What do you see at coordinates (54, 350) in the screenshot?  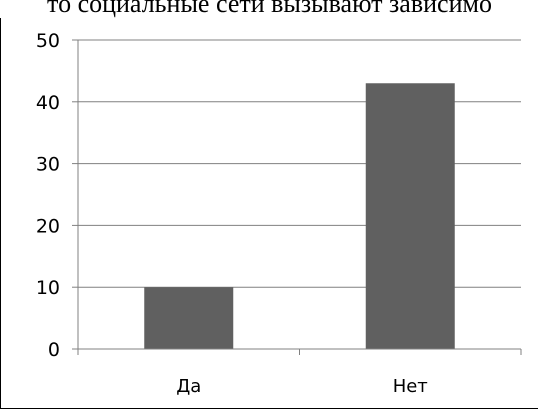 I see `y-tick-label: 0` at bounding box center [54, 350].